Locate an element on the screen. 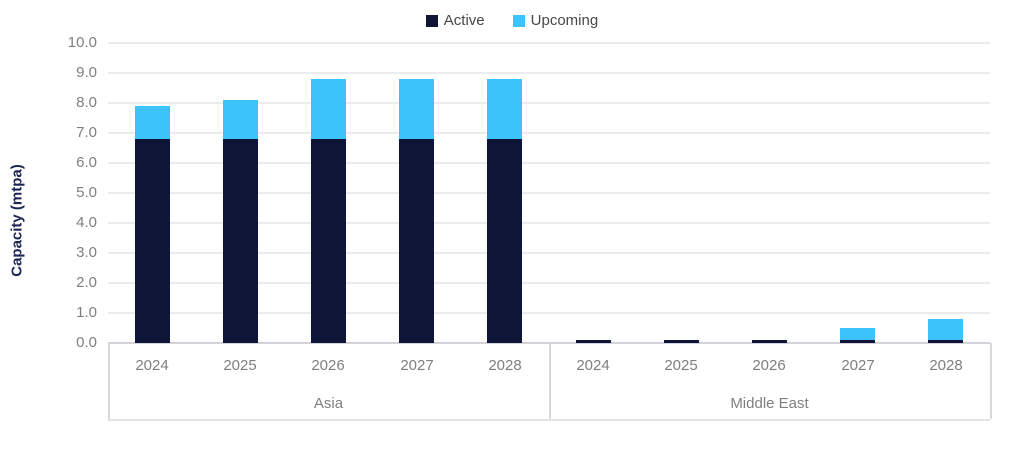  y-axis-title: Capacity (mtpa) is located at coordinates (17, 220).